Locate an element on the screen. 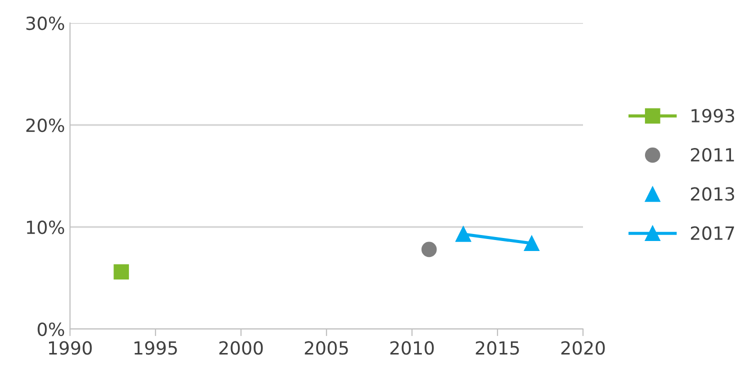 This screenshot has height=381, width=750. legend-label: 2017 is located at coordinates (712, 233).